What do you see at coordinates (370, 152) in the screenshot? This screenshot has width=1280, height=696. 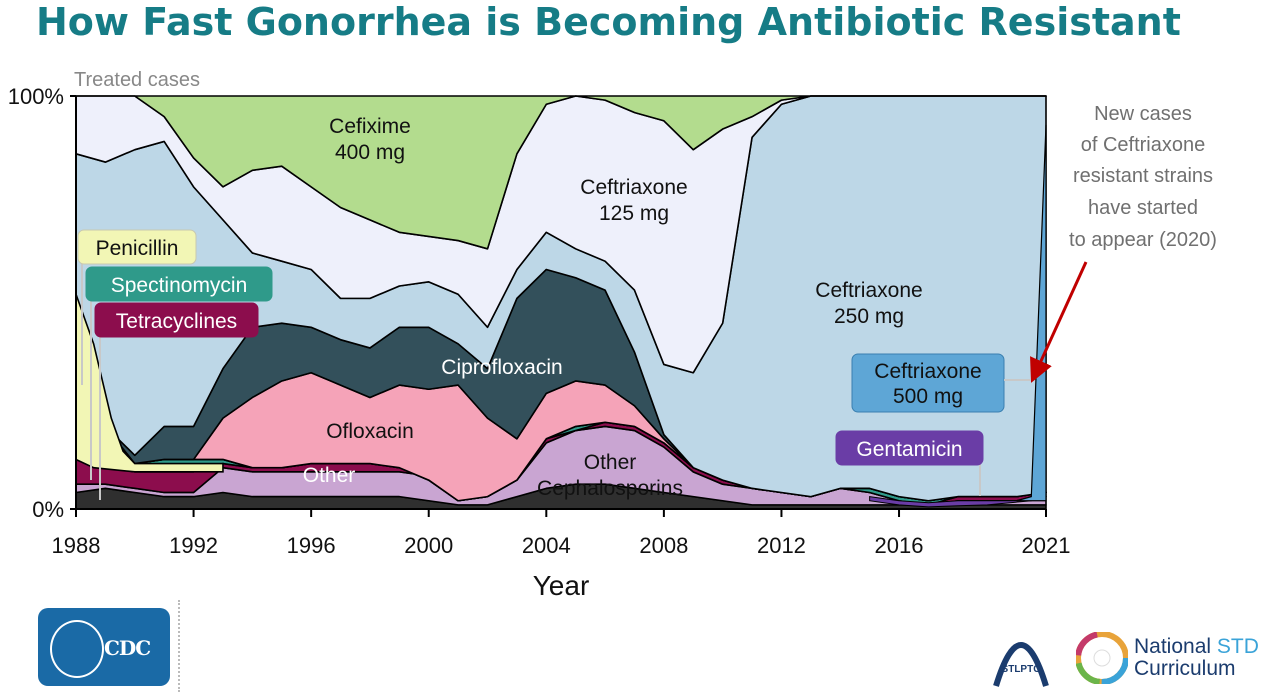 I see `label-cefixime-line2: 400 mg` at bounding box center [370, 152].